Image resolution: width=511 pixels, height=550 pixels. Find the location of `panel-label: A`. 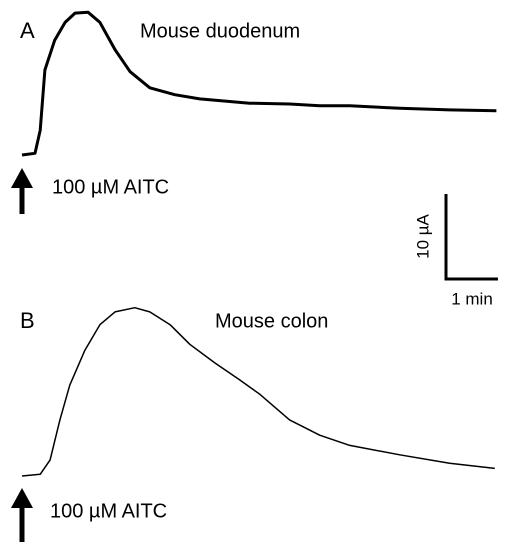

panel-label: A is located at coordinates (27, 30).